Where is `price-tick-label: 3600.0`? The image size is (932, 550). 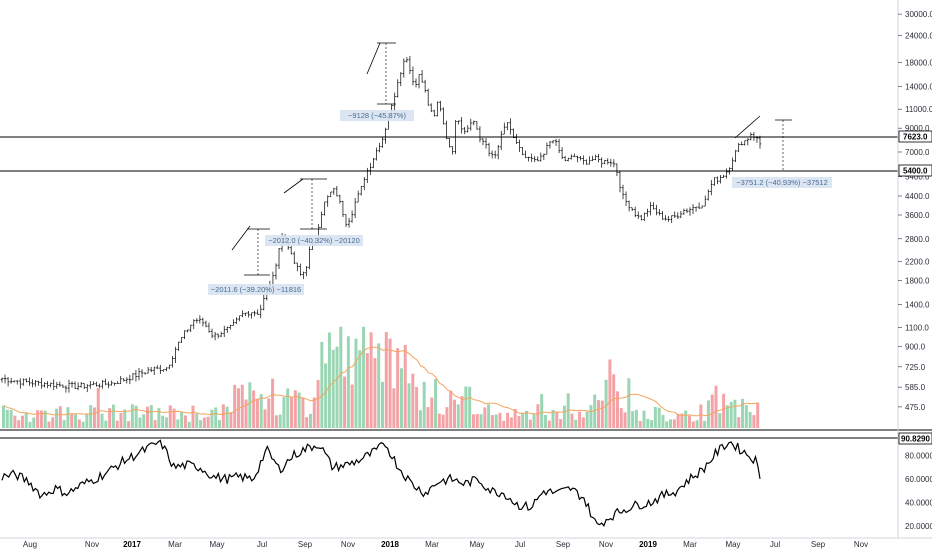 price-tick-label: 3600.0 is located at coordinates (917, 215).